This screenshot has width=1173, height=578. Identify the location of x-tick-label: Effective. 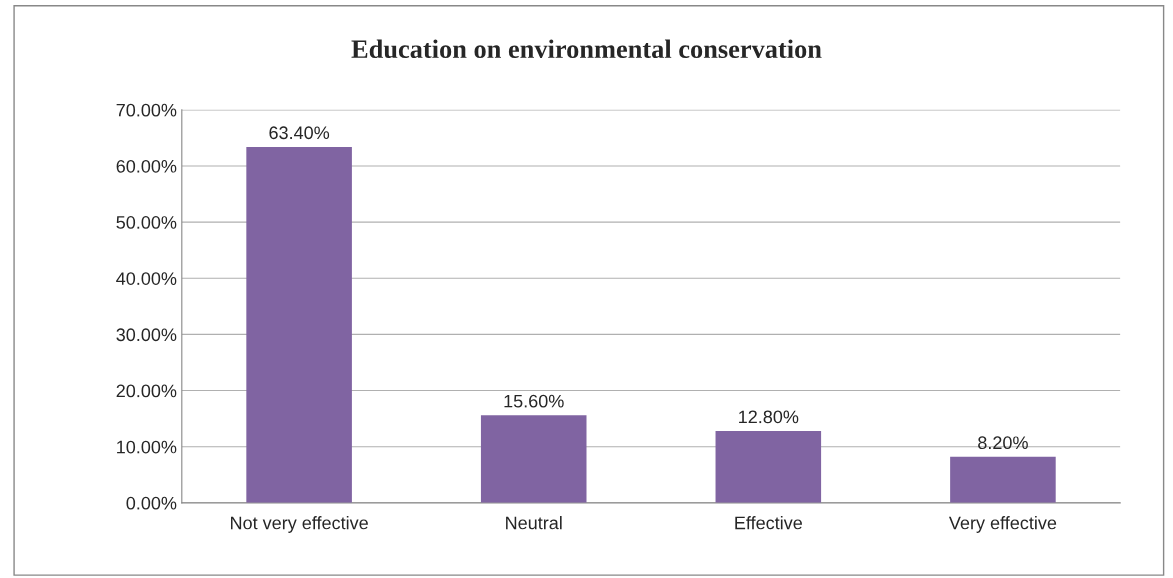
(768, 523).